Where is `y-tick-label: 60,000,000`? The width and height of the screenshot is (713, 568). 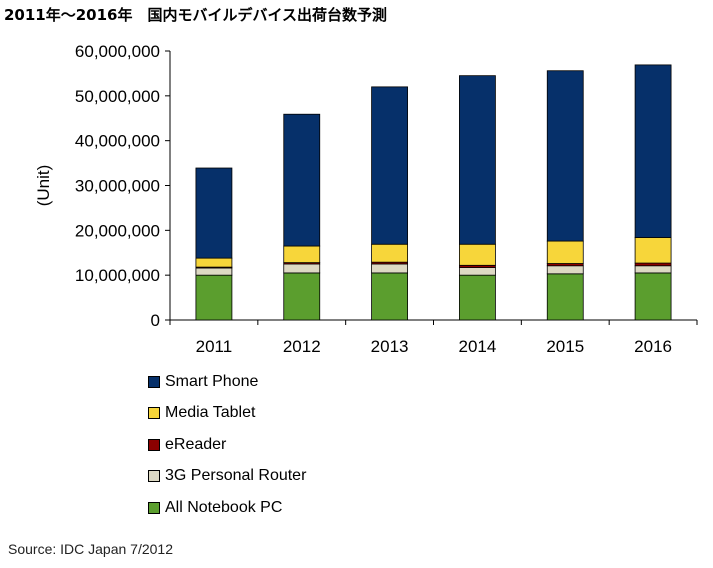
y-tick-label: 60,000,000 is located at coordinates (117, 51).